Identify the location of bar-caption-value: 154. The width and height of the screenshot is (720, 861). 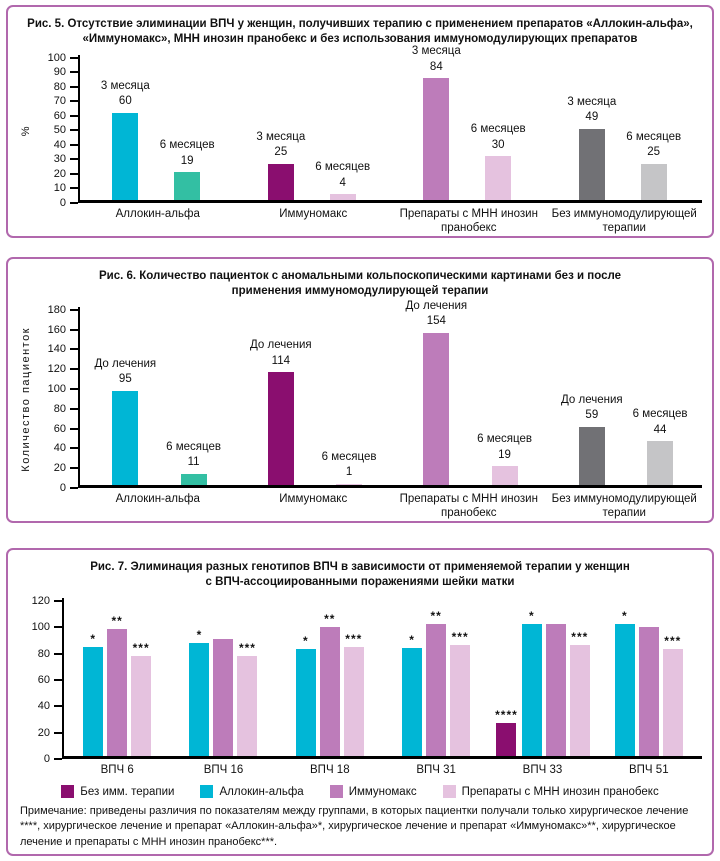
(436, 321).